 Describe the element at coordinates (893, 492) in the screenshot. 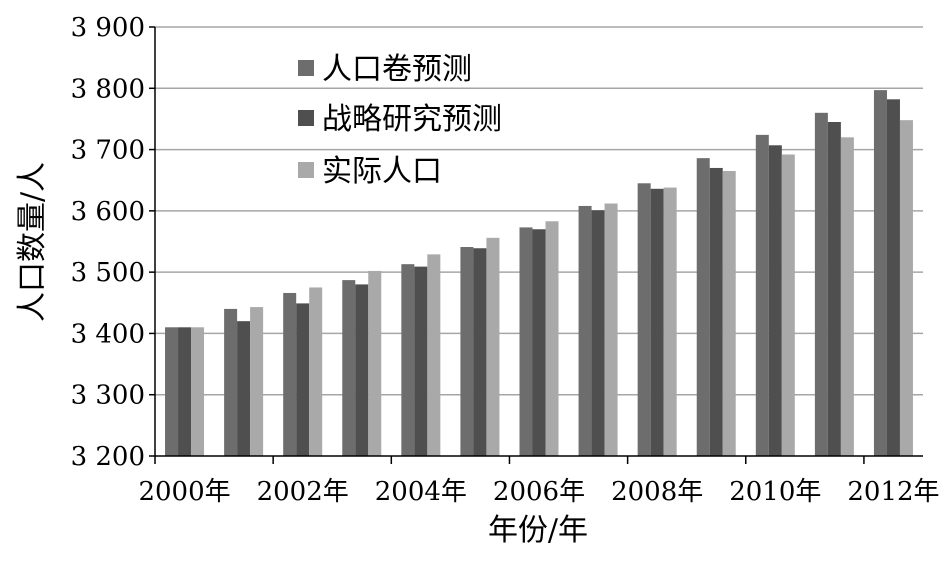

I see `x-tick-label: 2012年` at that location.